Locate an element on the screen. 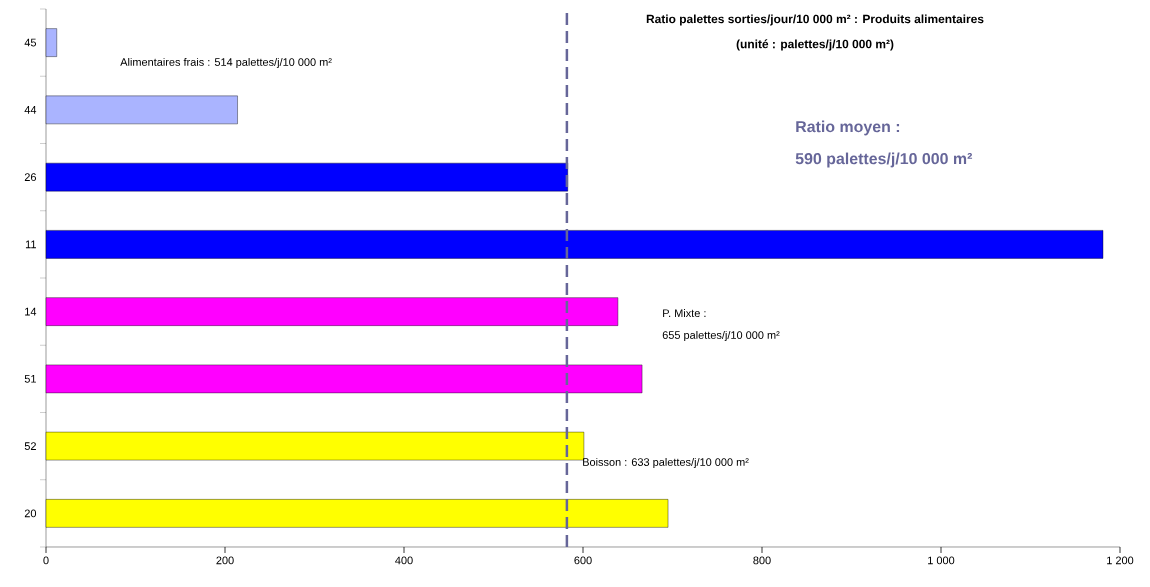 The height and width of the screenshot is (587, 1150). text: (unité : palettes/j/10 000 m²) is located at coordinates (815, 45).